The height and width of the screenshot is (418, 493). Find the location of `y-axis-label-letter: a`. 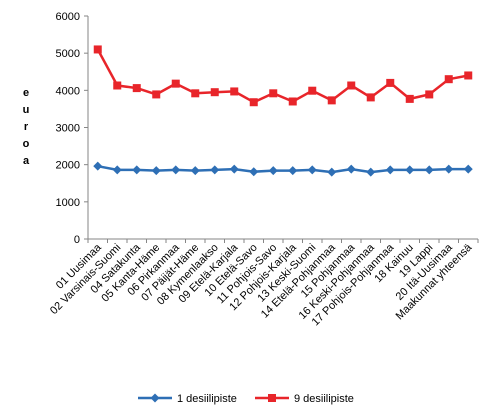

y-axis-label-letter: a is located at coordinates (26, 161).